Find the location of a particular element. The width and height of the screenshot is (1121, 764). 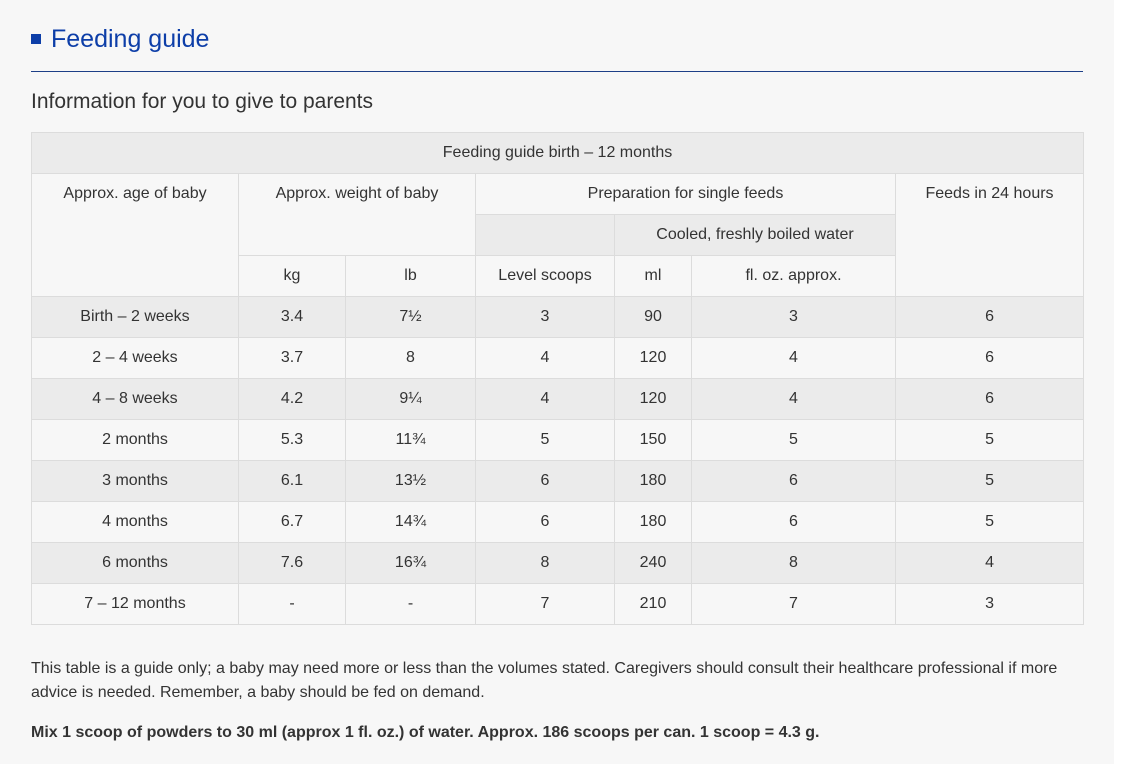

cell-floz: 5 is located at coordinates (793, 440).